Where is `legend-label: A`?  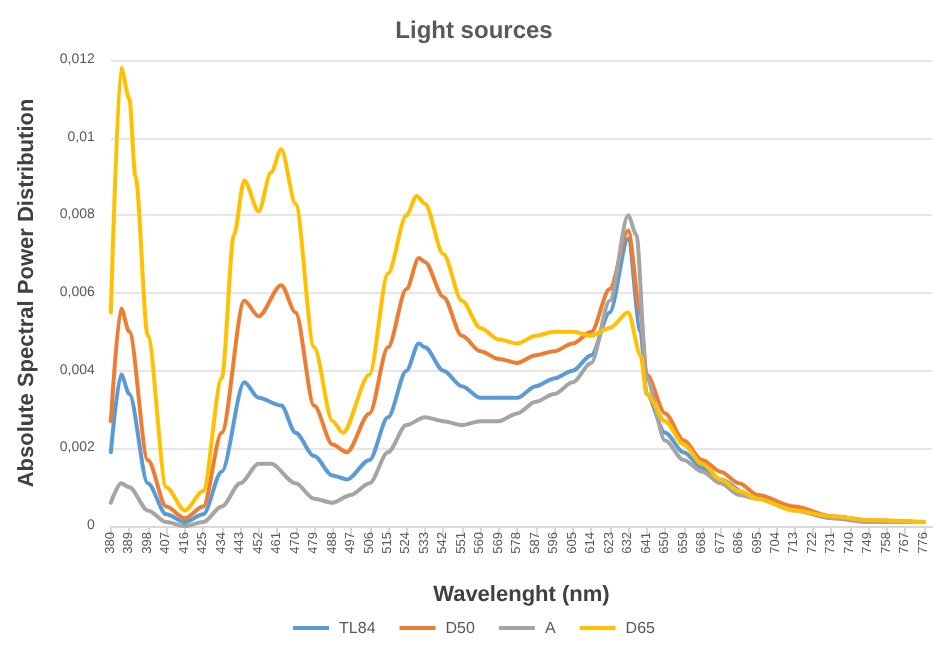
legend-label: A is located at coordinates (550, 628).